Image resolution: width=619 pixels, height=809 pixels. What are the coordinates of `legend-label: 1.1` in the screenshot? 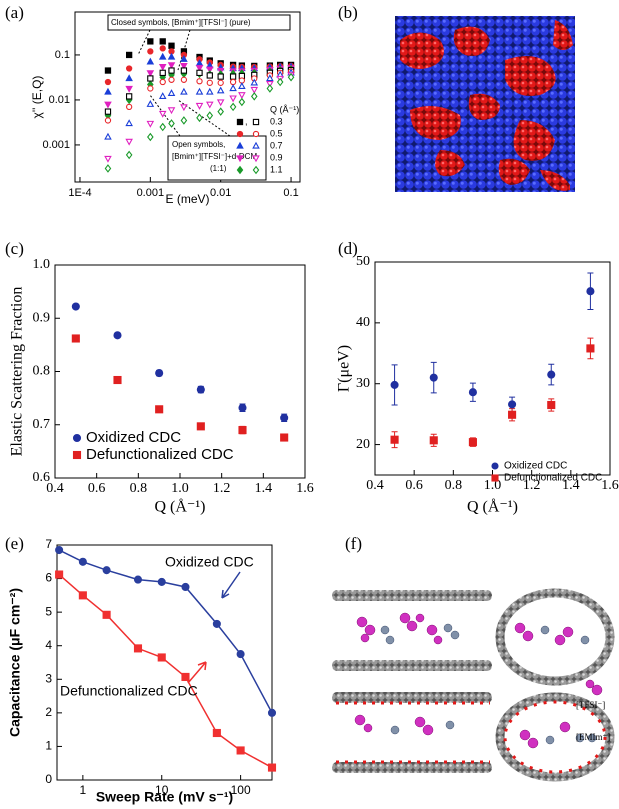 It's located at (276, 169).